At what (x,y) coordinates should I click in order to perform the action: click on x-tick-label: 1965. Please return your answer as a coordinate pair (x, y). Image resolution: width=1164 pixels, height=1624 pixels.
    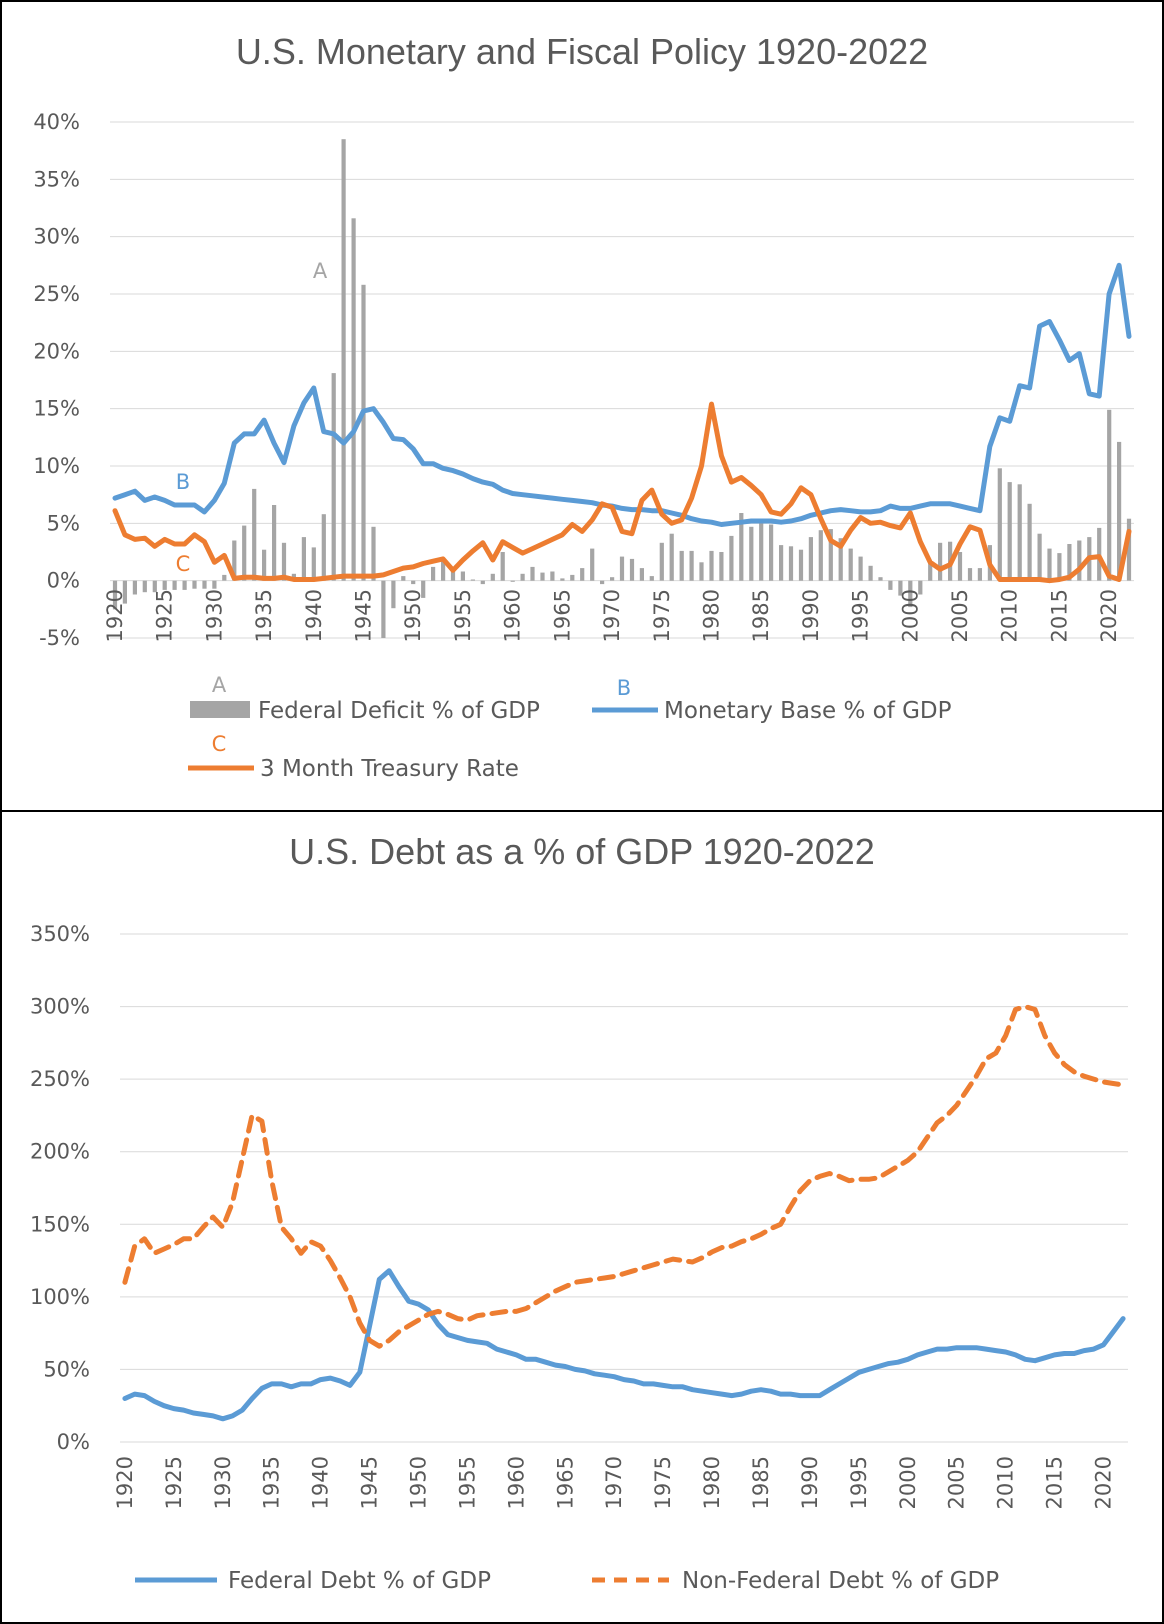
    Looking at the image, I should click on (562, 615).